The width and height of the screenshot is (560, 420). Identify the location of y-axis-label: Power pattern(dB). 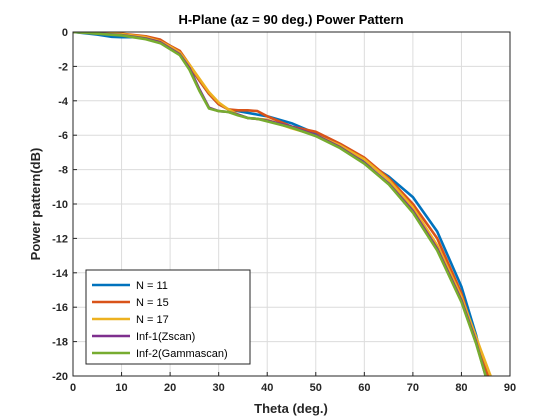
(35, 204).